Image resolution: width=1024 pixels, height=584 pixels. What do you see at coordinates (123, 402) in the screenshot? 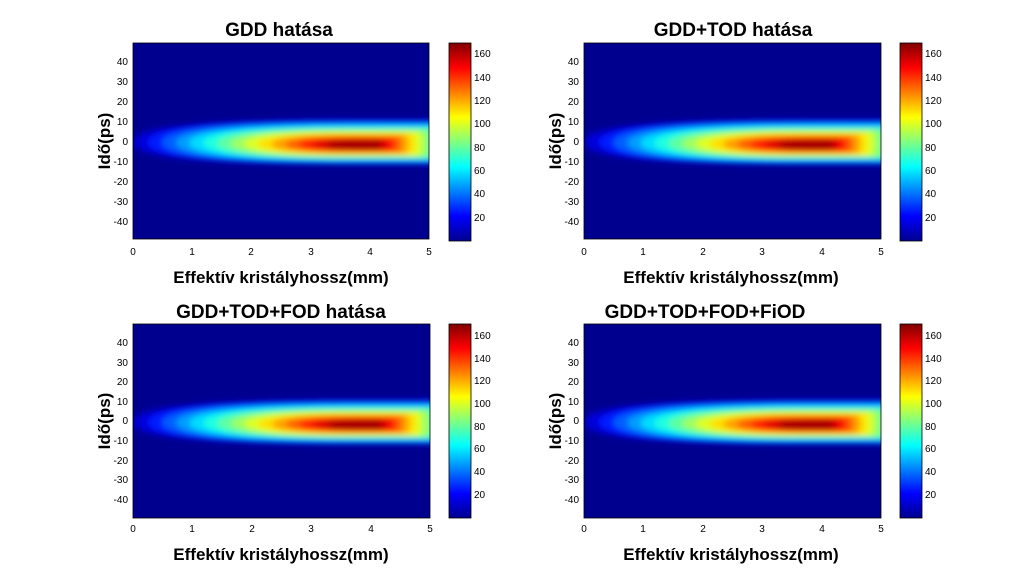
I see `y-tick-label: 10` at bounding box center [123, 402].